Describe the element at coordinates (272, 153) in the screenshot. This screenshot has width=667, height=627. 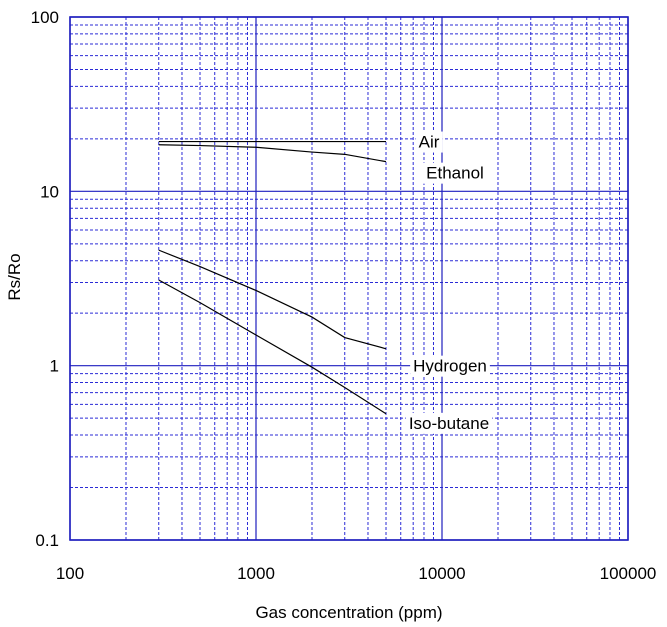
I see `series-line-ethanol` at that location.